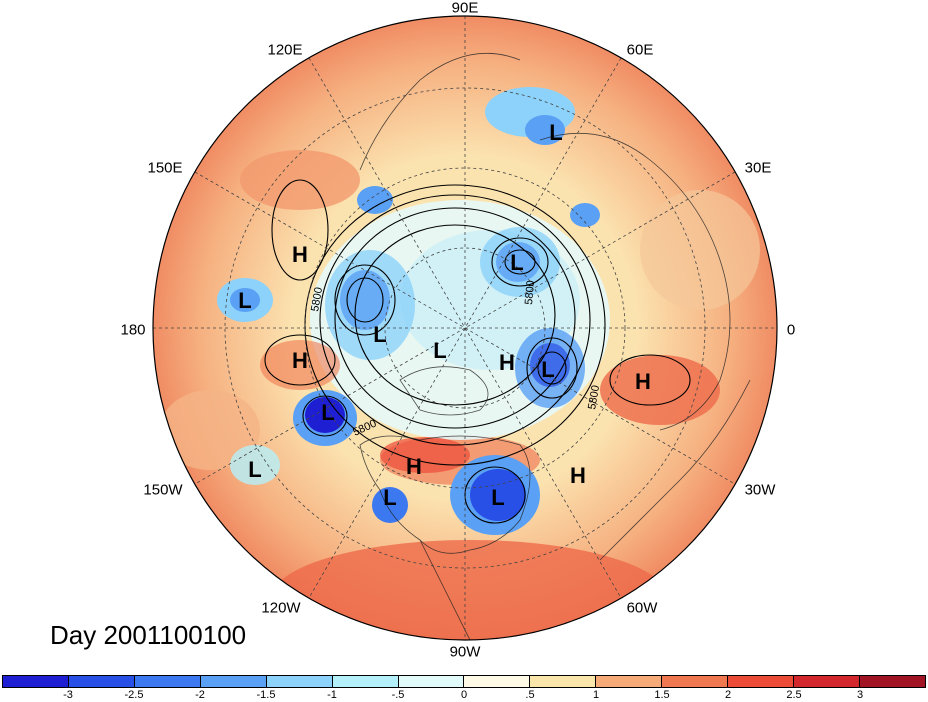  What do you see at coordinates (596, 695) in the screenshot?
I see `colorbar-tick-label: 1` at bounding box center [596, 695].